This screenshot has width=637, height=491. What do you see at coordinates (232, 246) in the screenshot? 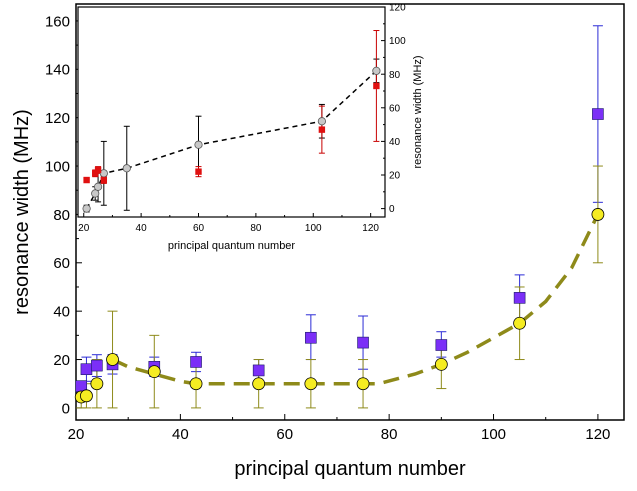
I see `inset-x-axis-label: principal quantum number` at bounding box center [232, 246].